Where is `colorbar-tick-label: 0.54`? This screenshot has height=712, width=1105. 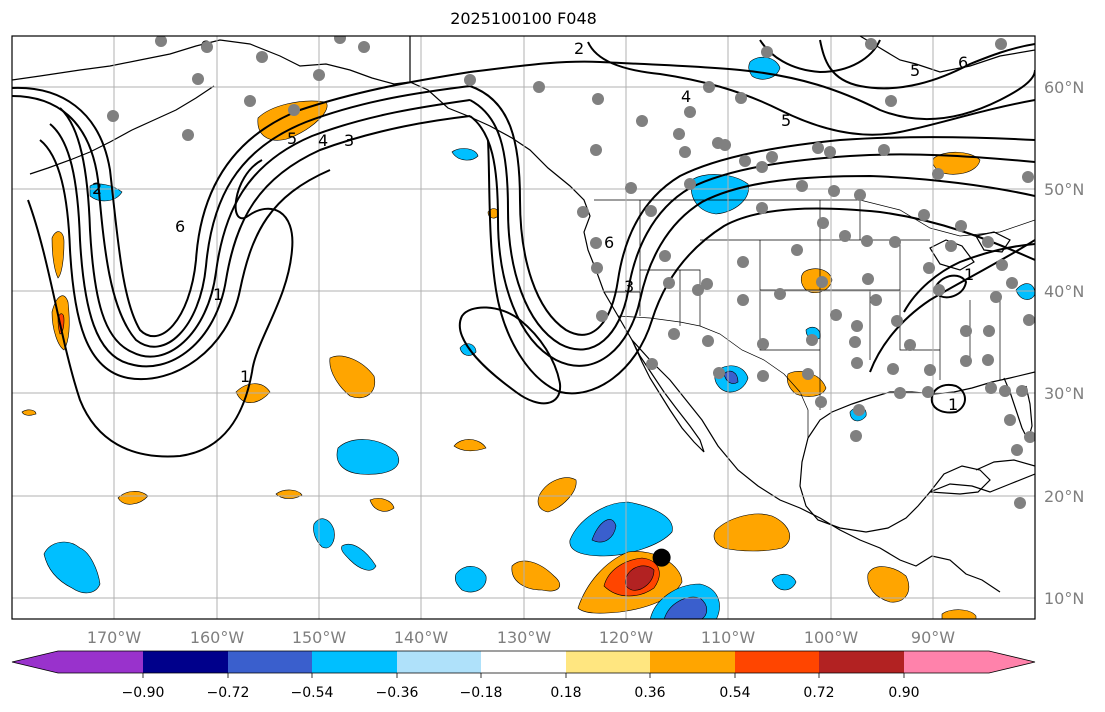
colorbar-tick-label: 0.54 is located at coordinates (734, 693).